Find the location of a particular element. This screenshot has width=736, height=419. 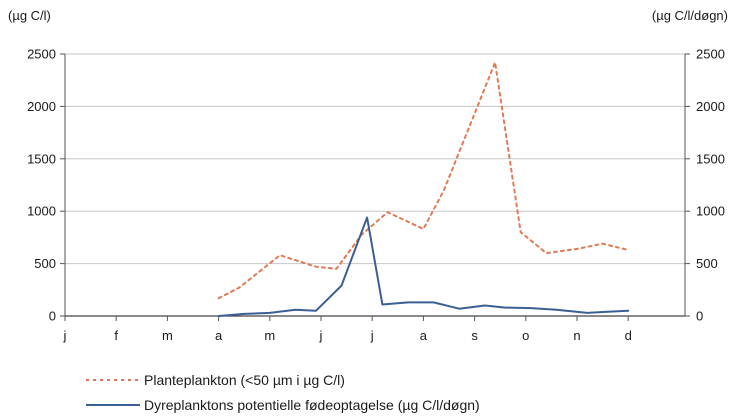

x-tick-label-3: a is located at coordinates (219, 335).